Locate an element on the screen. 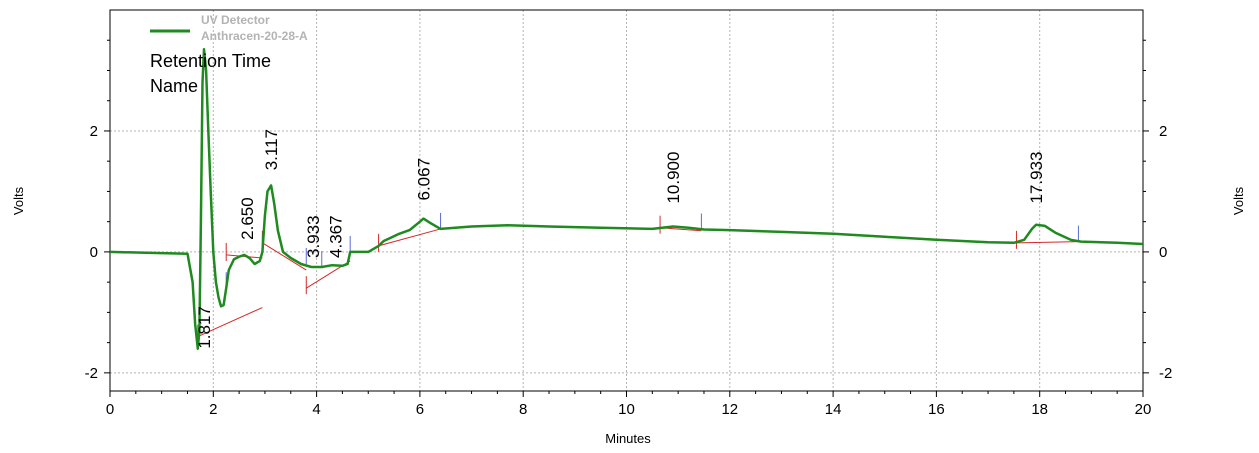  y-axis-label-left: Volts is located at coordinates (18, 200).